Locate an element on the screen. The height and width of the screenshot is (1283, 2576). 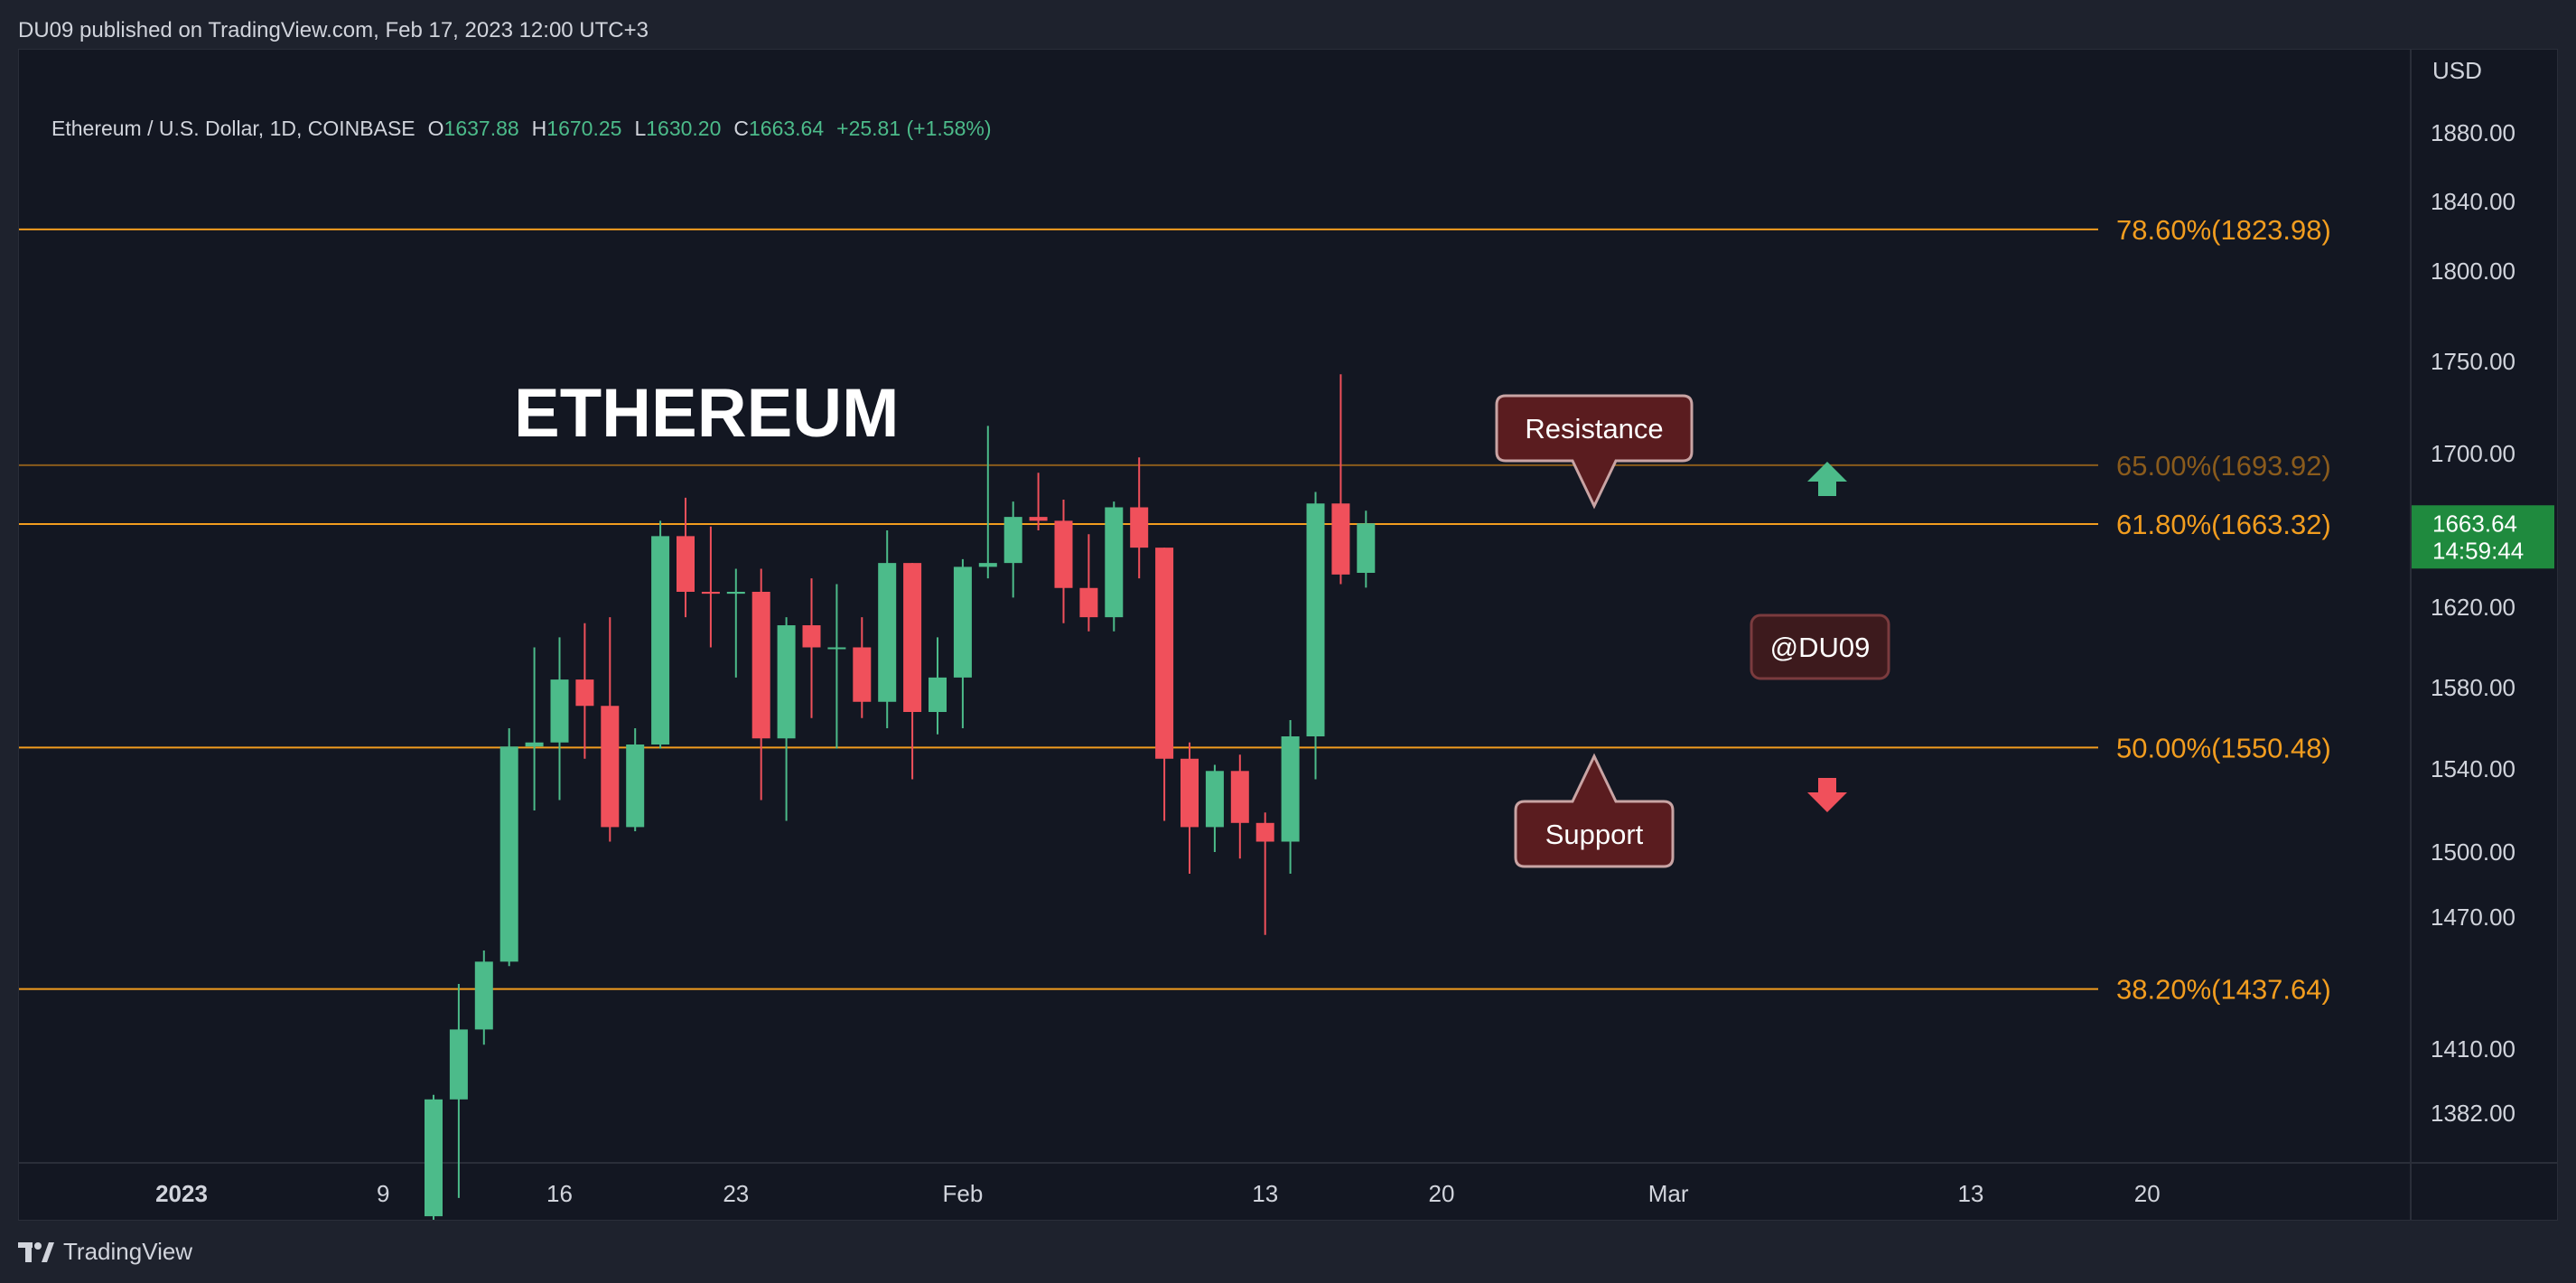
x-tick-label: 9 is located at coordinates (383, 1193).